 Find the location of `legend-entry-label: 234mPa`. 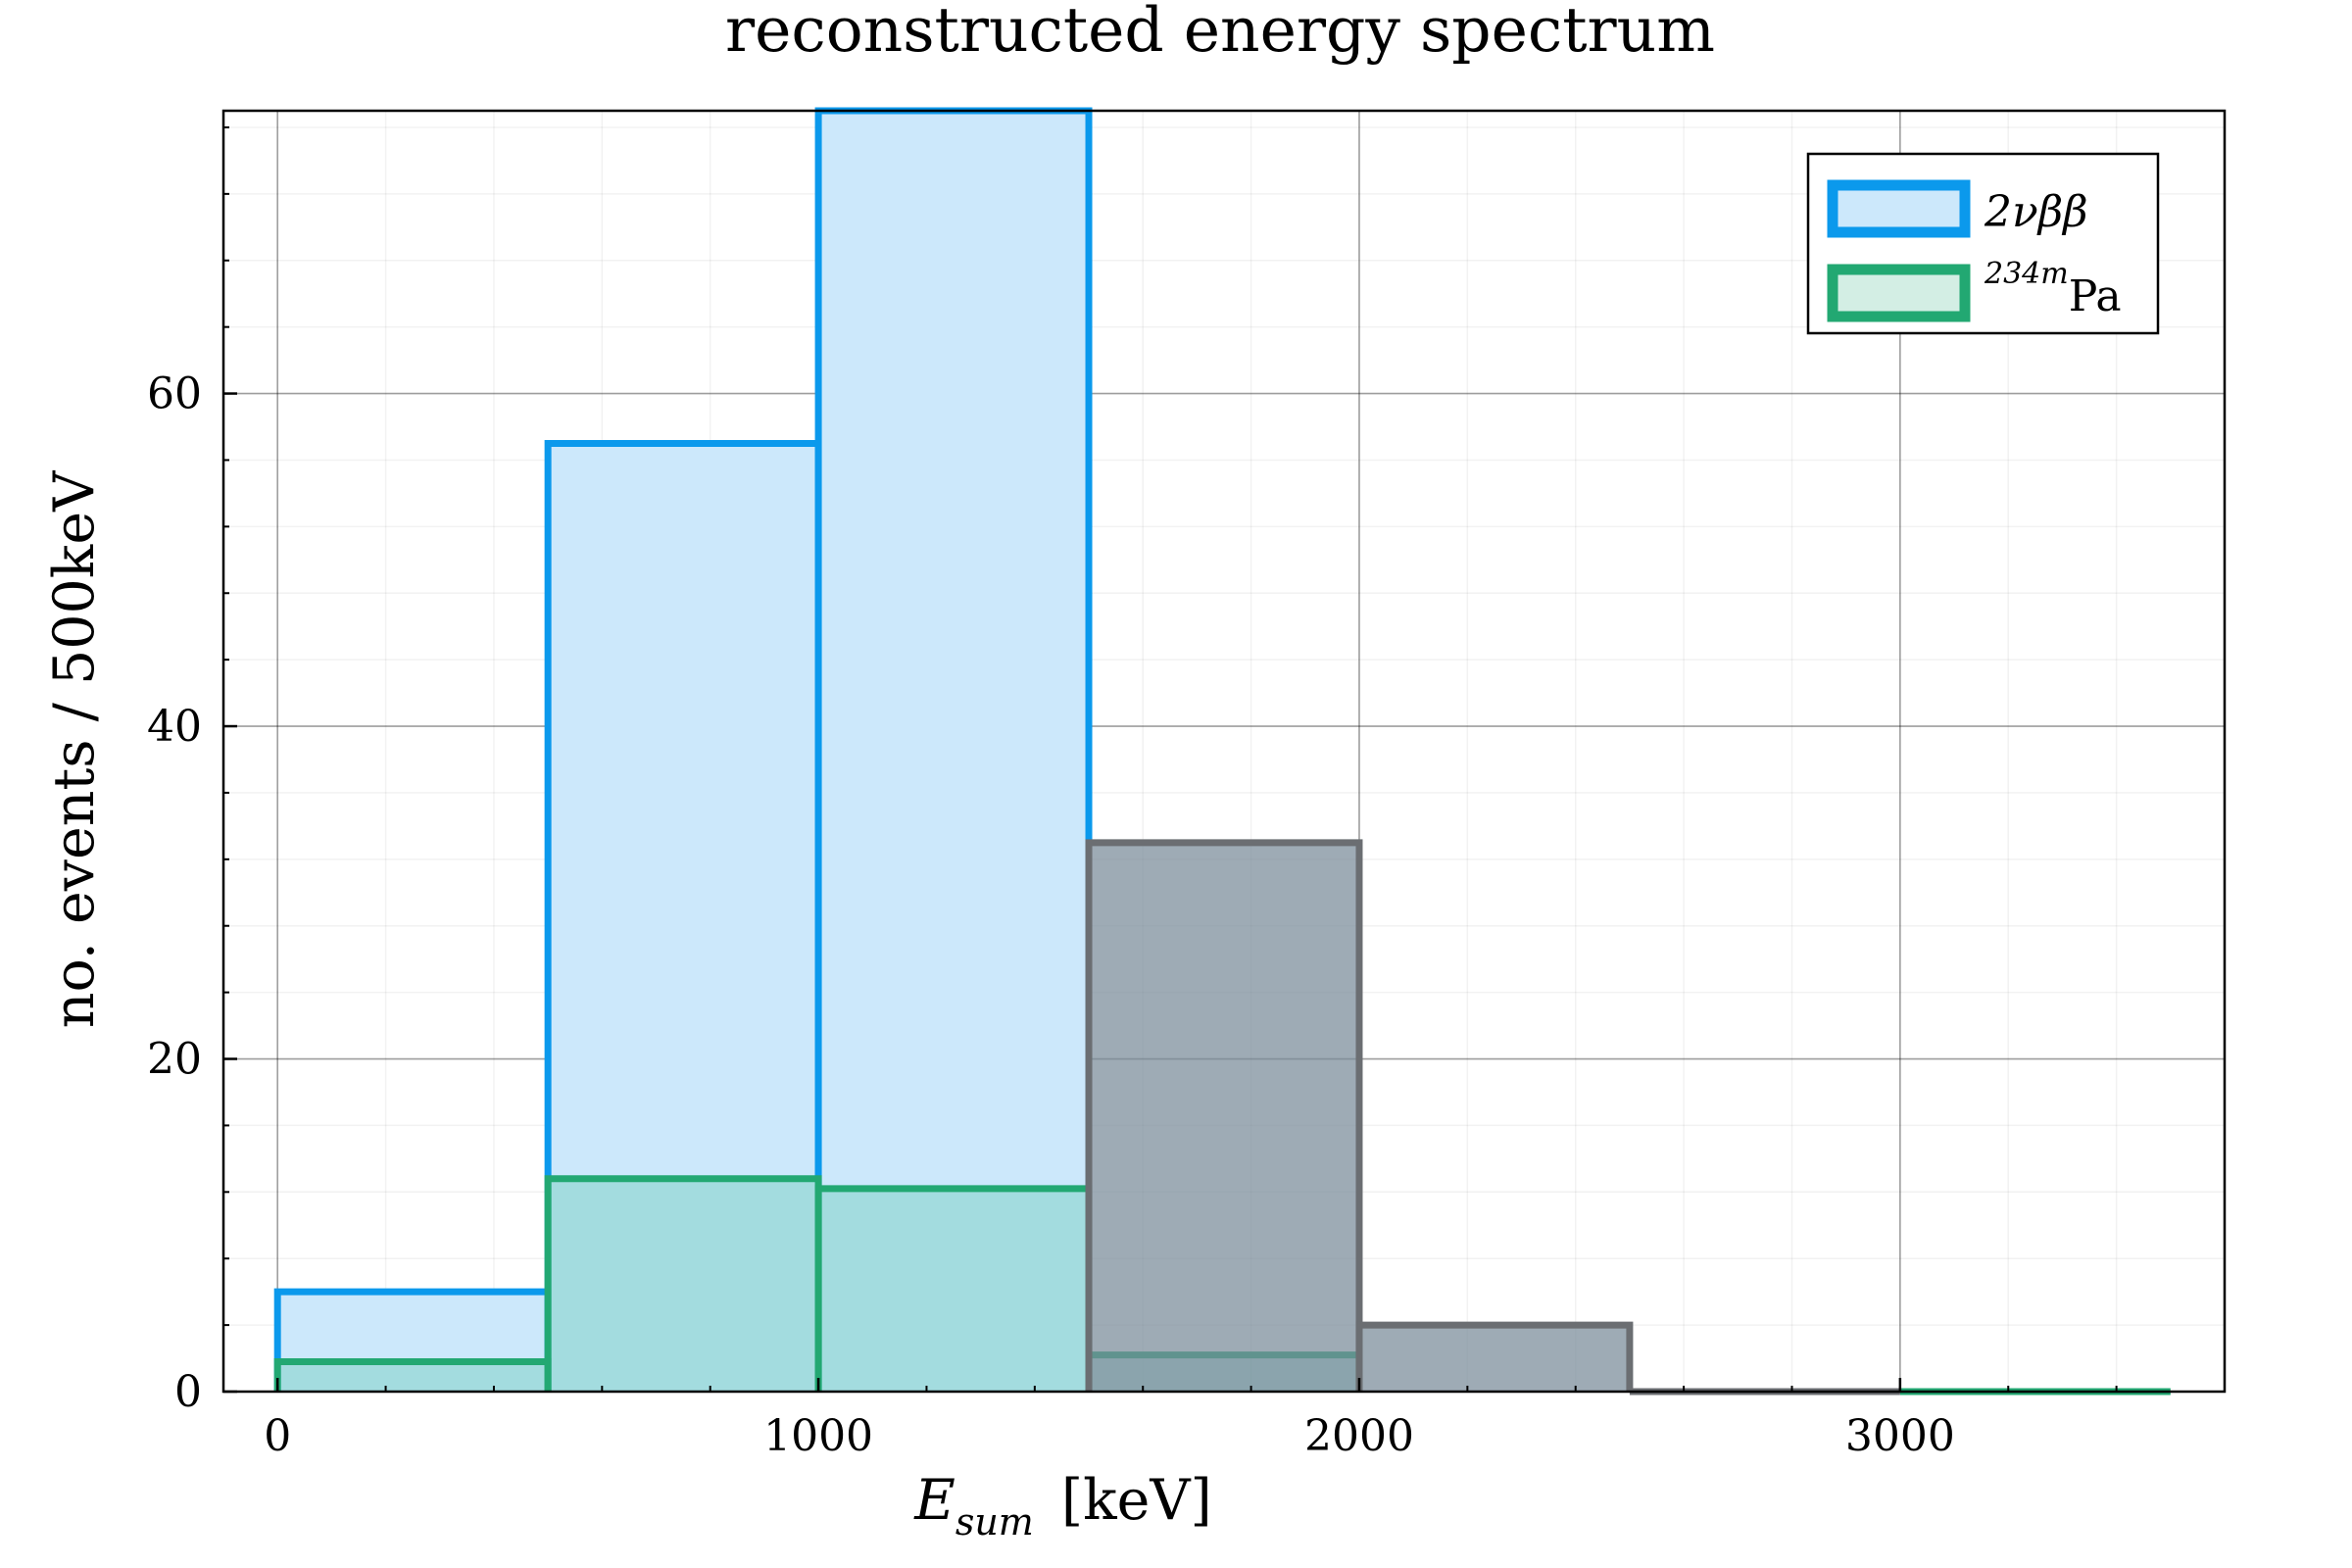

legend-entry-label: 234mPa is located at coordinates (2053, 289).